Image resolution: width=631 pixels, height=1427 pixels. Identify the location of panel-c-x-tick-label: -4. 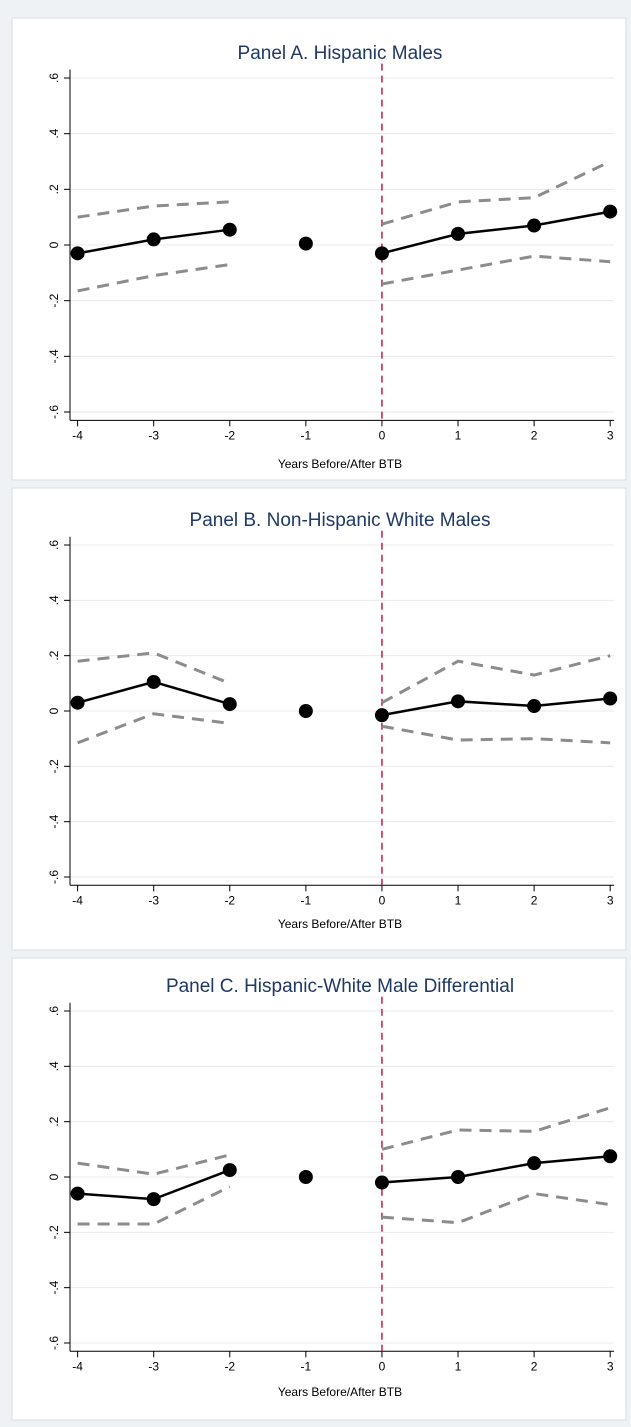
(77, 1366).